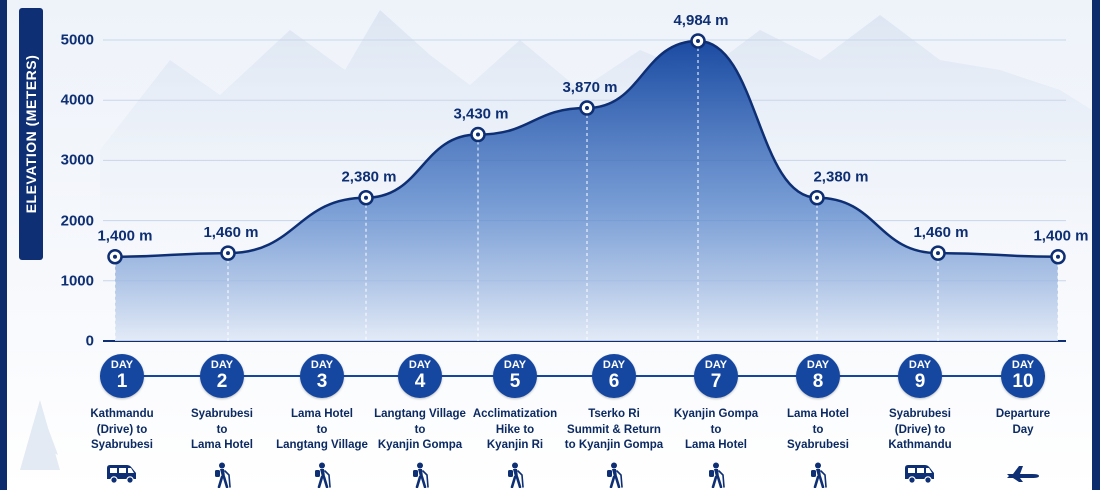 The image size is (1100, 490). I want to click on day-badge-3: DAY 3, so click(322, 376).